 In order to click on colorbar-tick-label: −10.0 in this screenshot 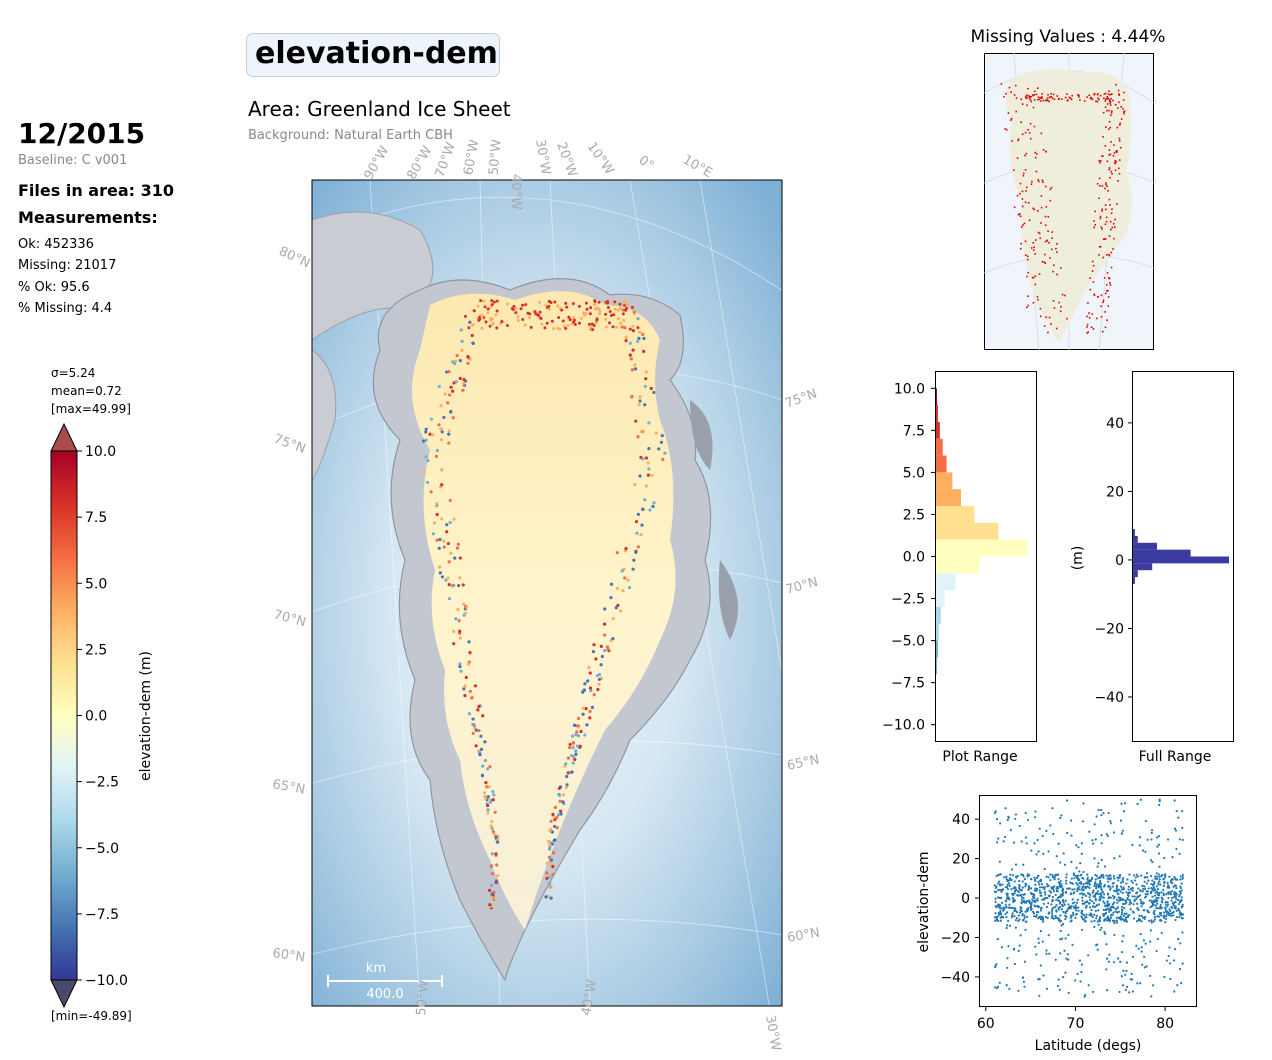, I will do `click(106, 981)`.